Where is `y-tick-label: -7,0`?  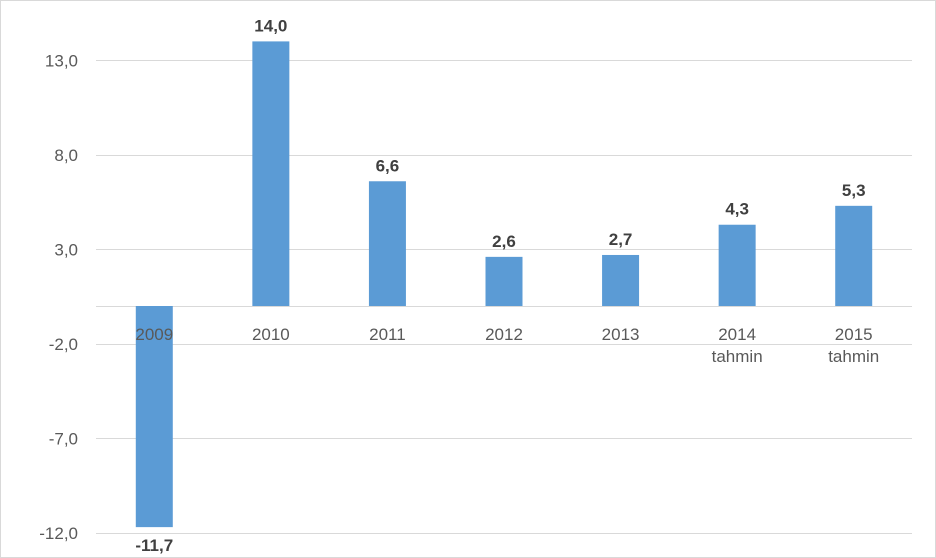 y-tick-label: -7,0 is located at coordinates (63, 438).